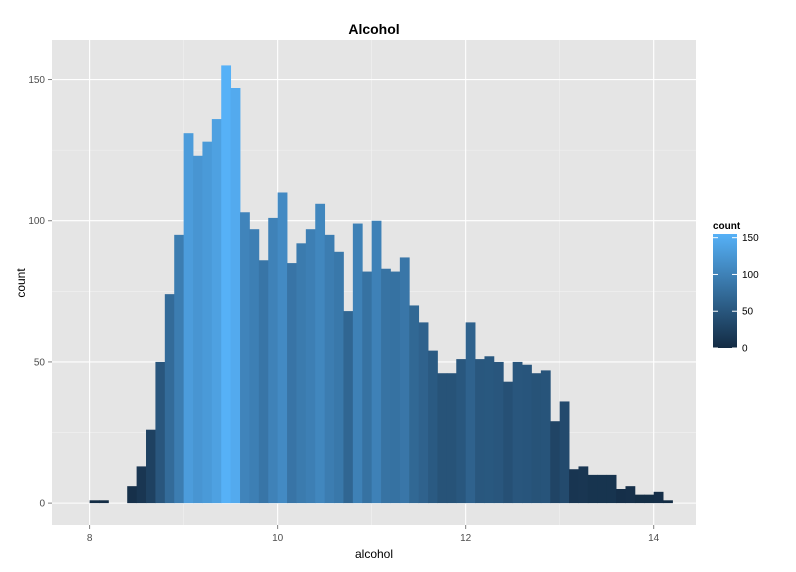 This screenshot has width=796, height=572. Describe the element at coordinates (750, 238) in the screenshot. I see `legend-label: 150` at that location.